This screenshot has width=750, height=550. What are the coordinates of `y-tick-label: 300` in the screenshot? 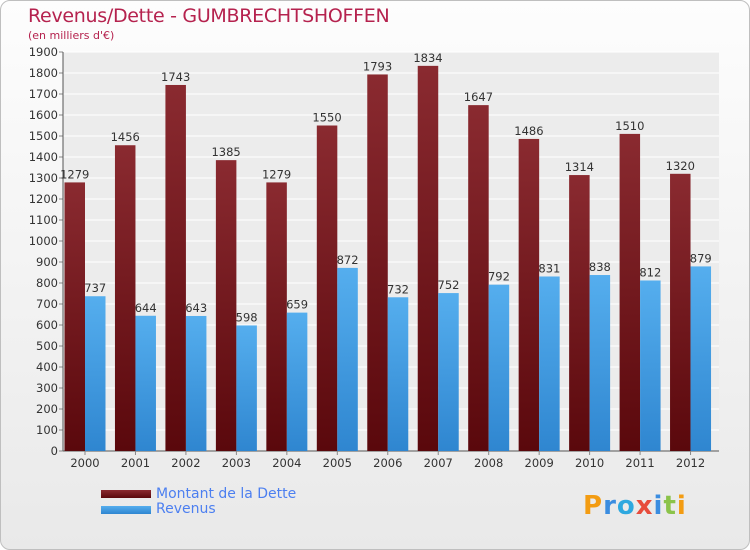 It's located at (47, 388).